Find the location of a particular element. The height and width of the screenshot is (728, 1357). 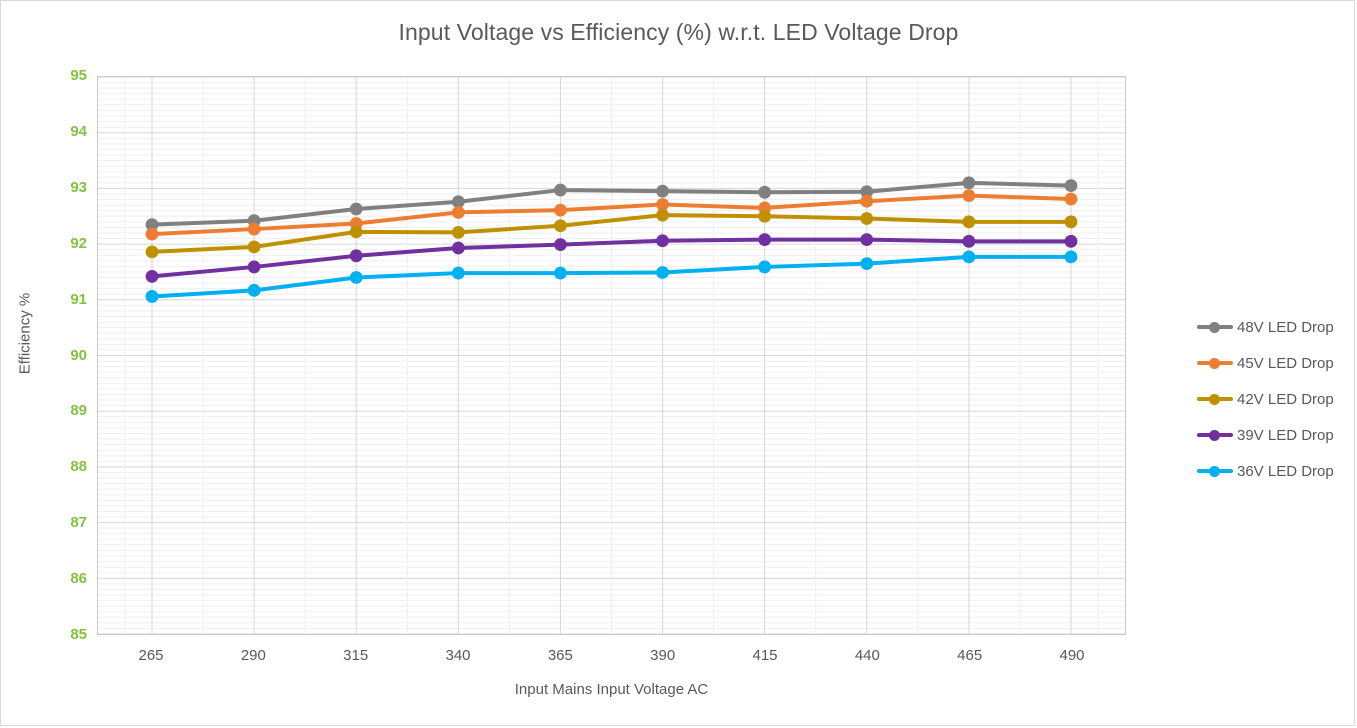

legend-label: 39V LED Drop is located at coordinates (1285, 435).